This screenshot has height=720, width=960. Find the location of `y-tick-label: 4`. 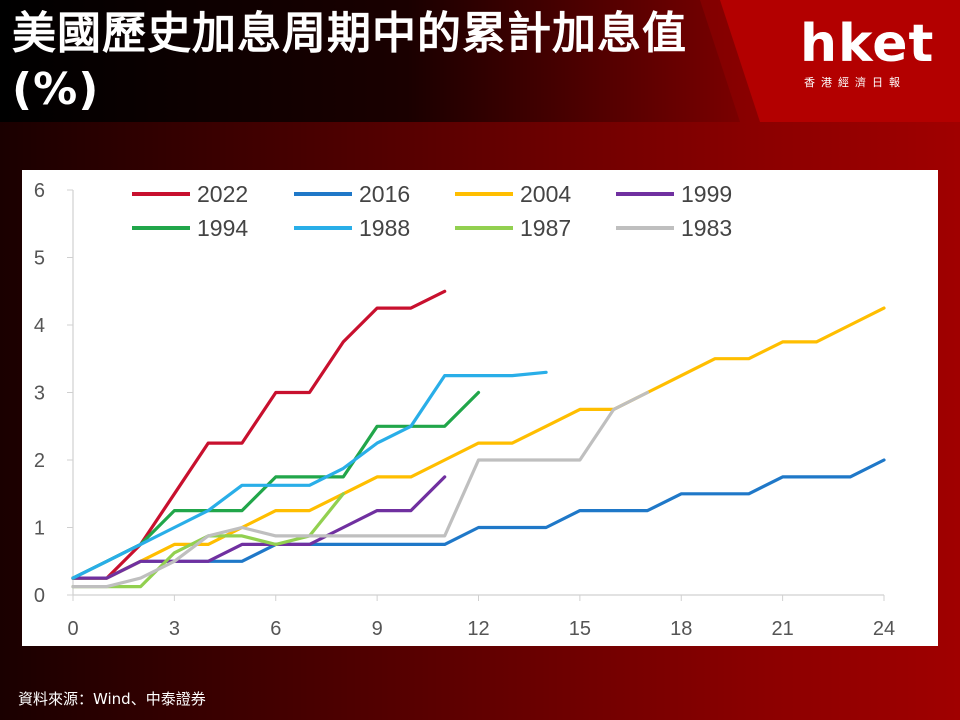

y-tick-label: 4 is located at coordinates (39, 326).